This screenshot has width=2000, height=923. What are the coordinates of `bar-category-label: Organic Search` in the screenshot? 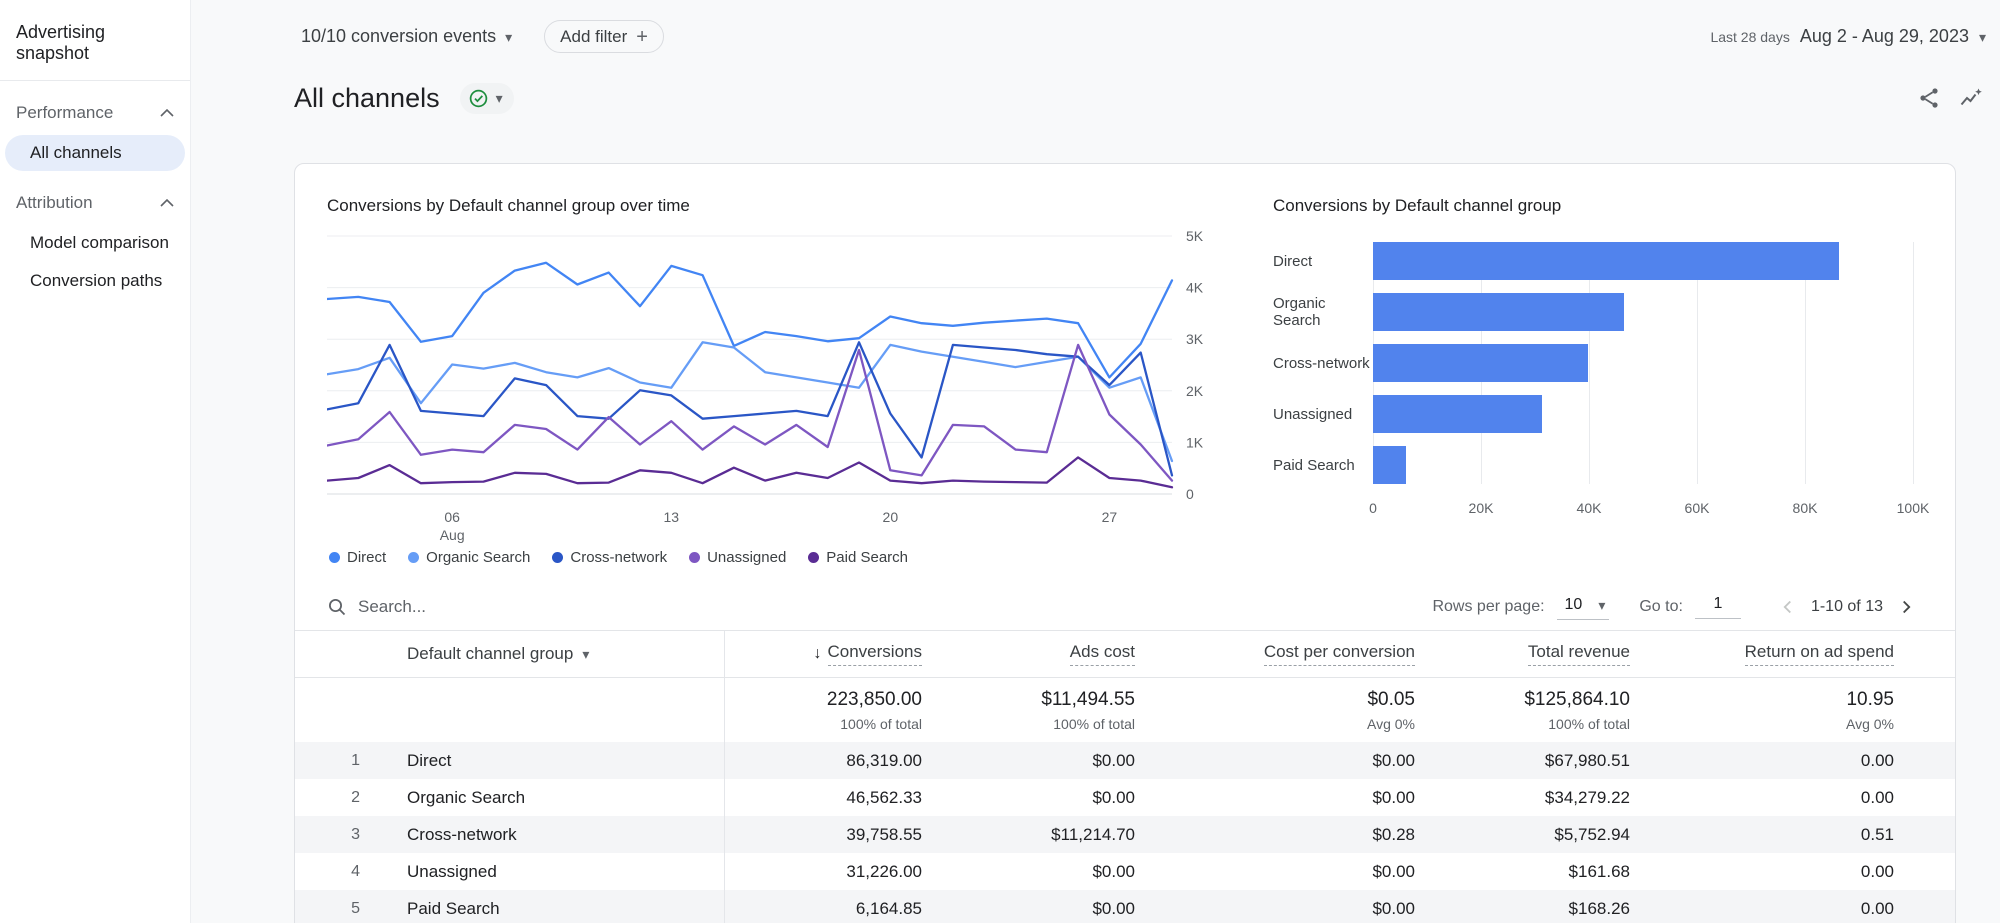 It's located at (1299, 312).